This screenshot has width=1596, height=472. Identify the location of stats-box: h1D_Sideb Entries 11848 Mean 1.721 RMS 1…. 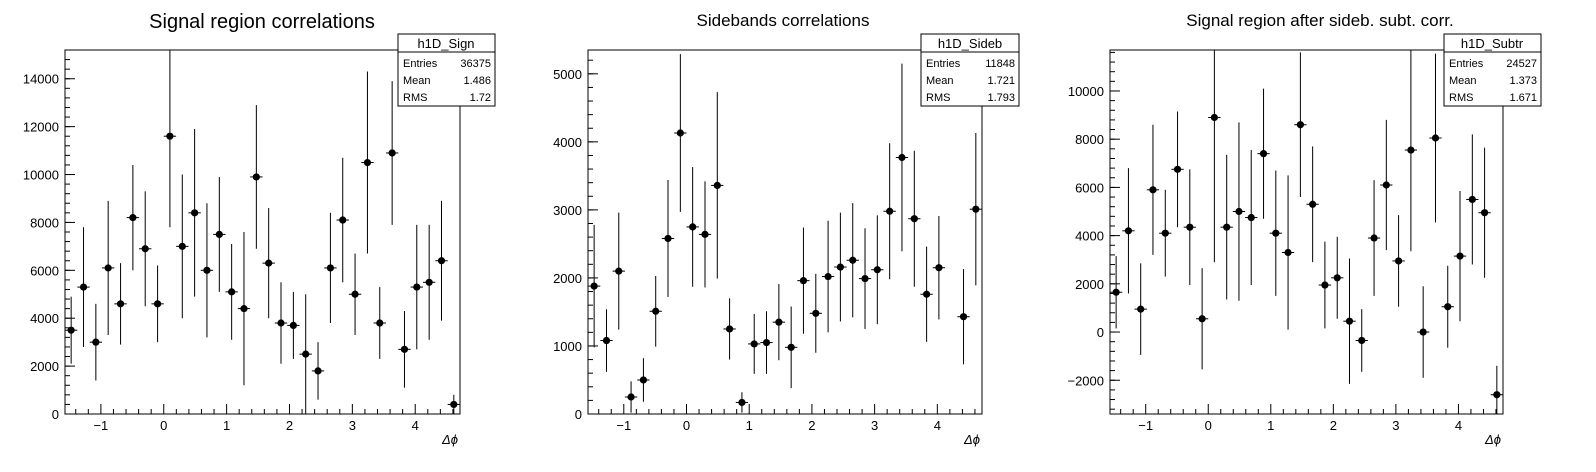
(970, 70).